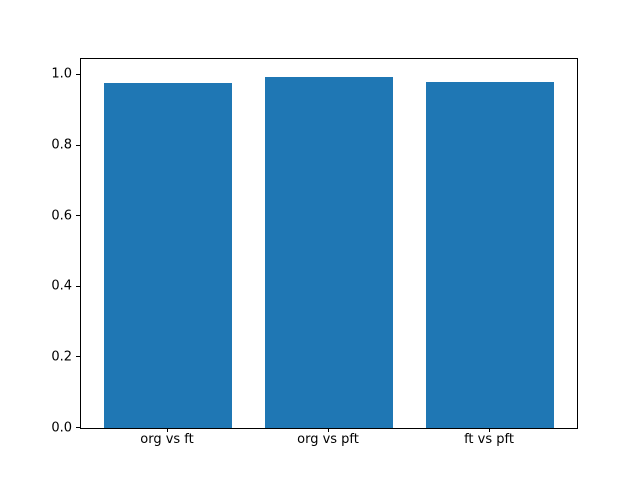 The height and width of the screenshot is (480, 640). What do you see at coordinates (61, 286) in the screenshot?
I see `y-tick-label: 0.4` at bounding box center [61, 286].